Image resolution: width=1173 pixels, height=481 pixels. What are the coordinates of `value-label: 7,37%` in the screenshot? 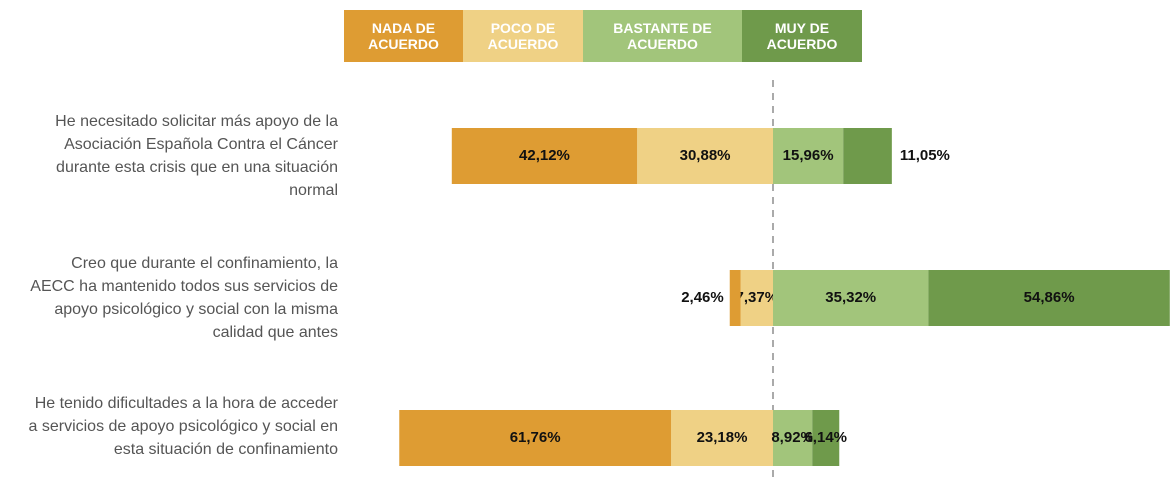 It's located at (757, 297).